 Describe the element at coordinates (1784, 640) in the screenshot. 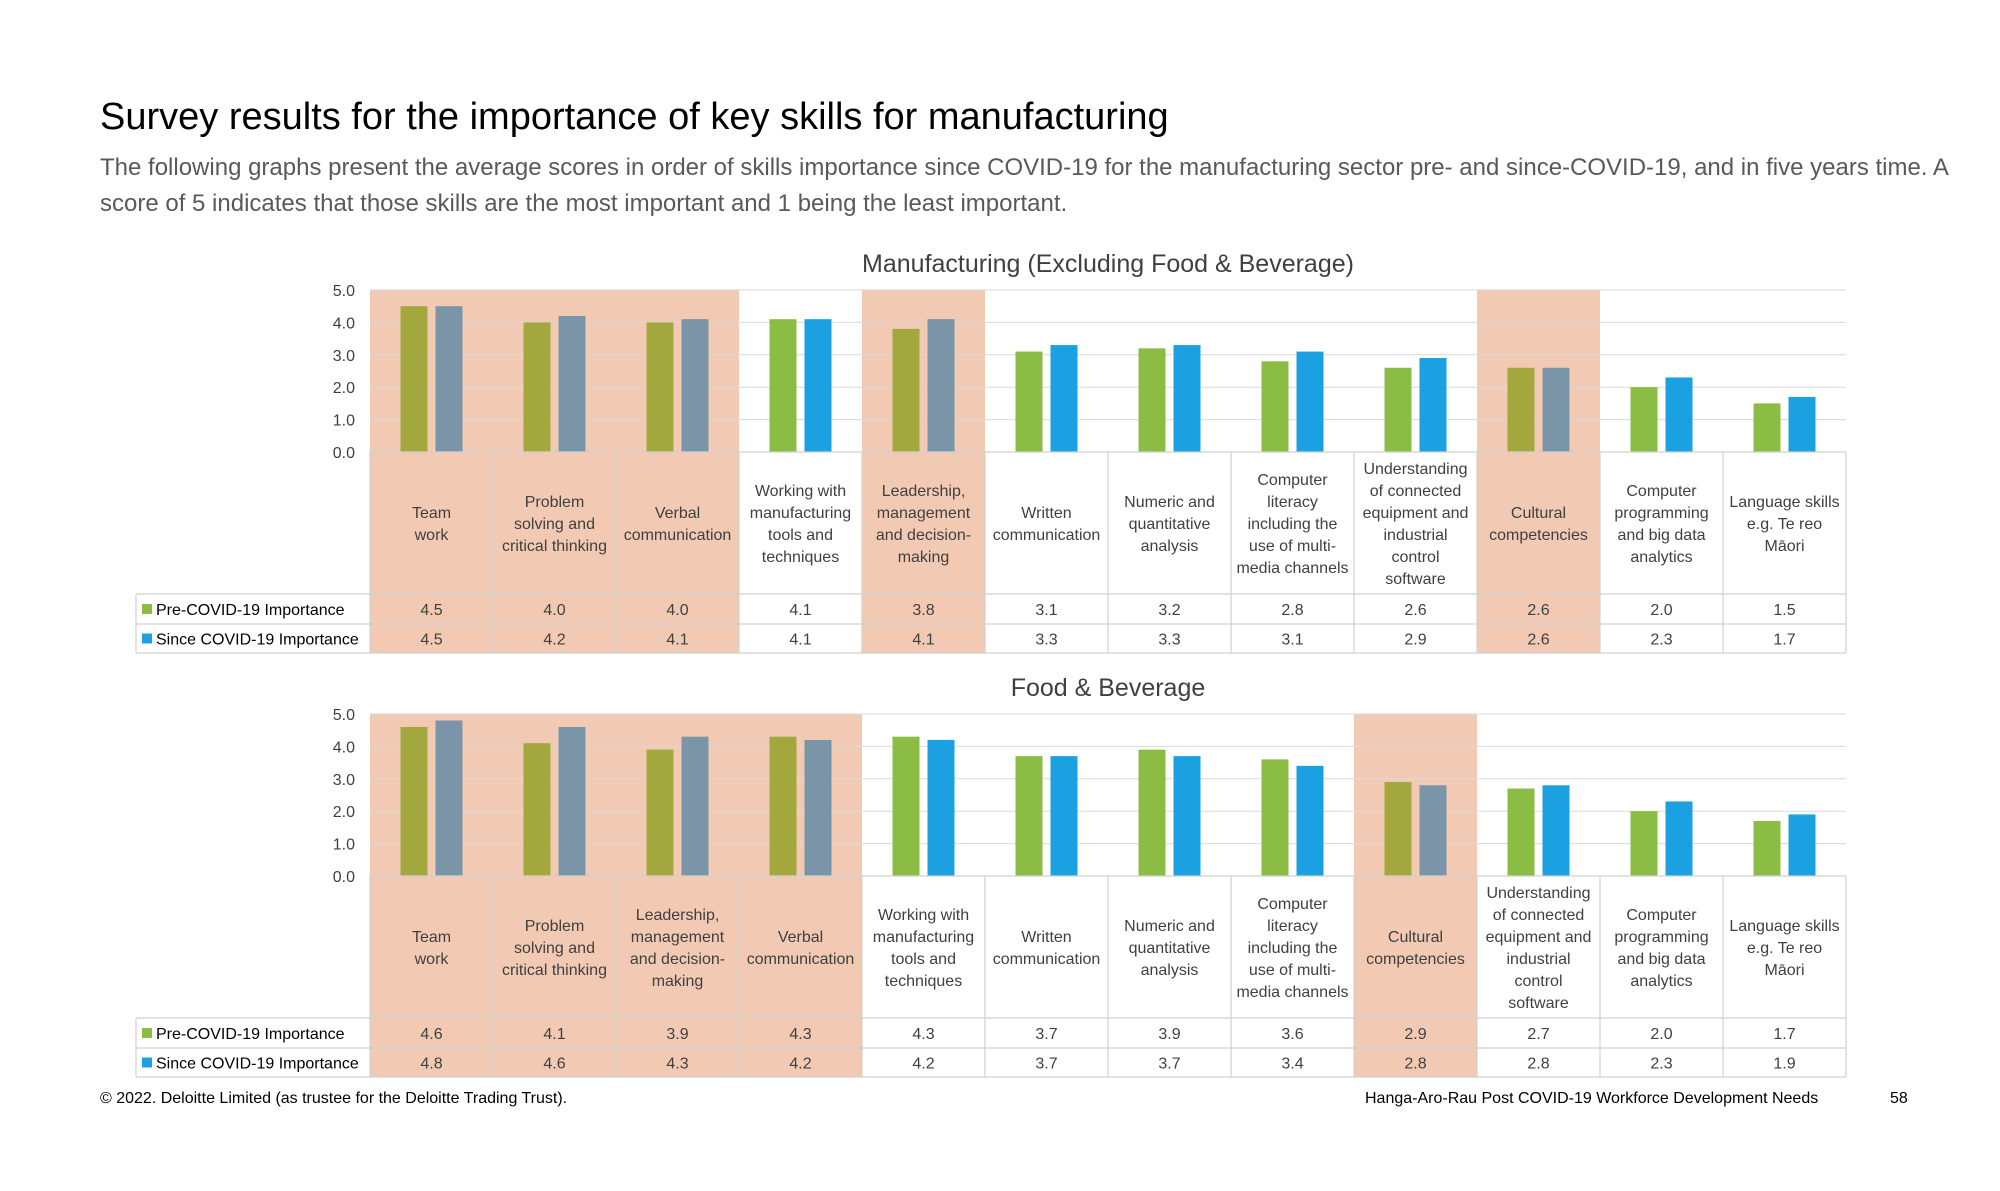

I see `data-label: 1.7` at that location.